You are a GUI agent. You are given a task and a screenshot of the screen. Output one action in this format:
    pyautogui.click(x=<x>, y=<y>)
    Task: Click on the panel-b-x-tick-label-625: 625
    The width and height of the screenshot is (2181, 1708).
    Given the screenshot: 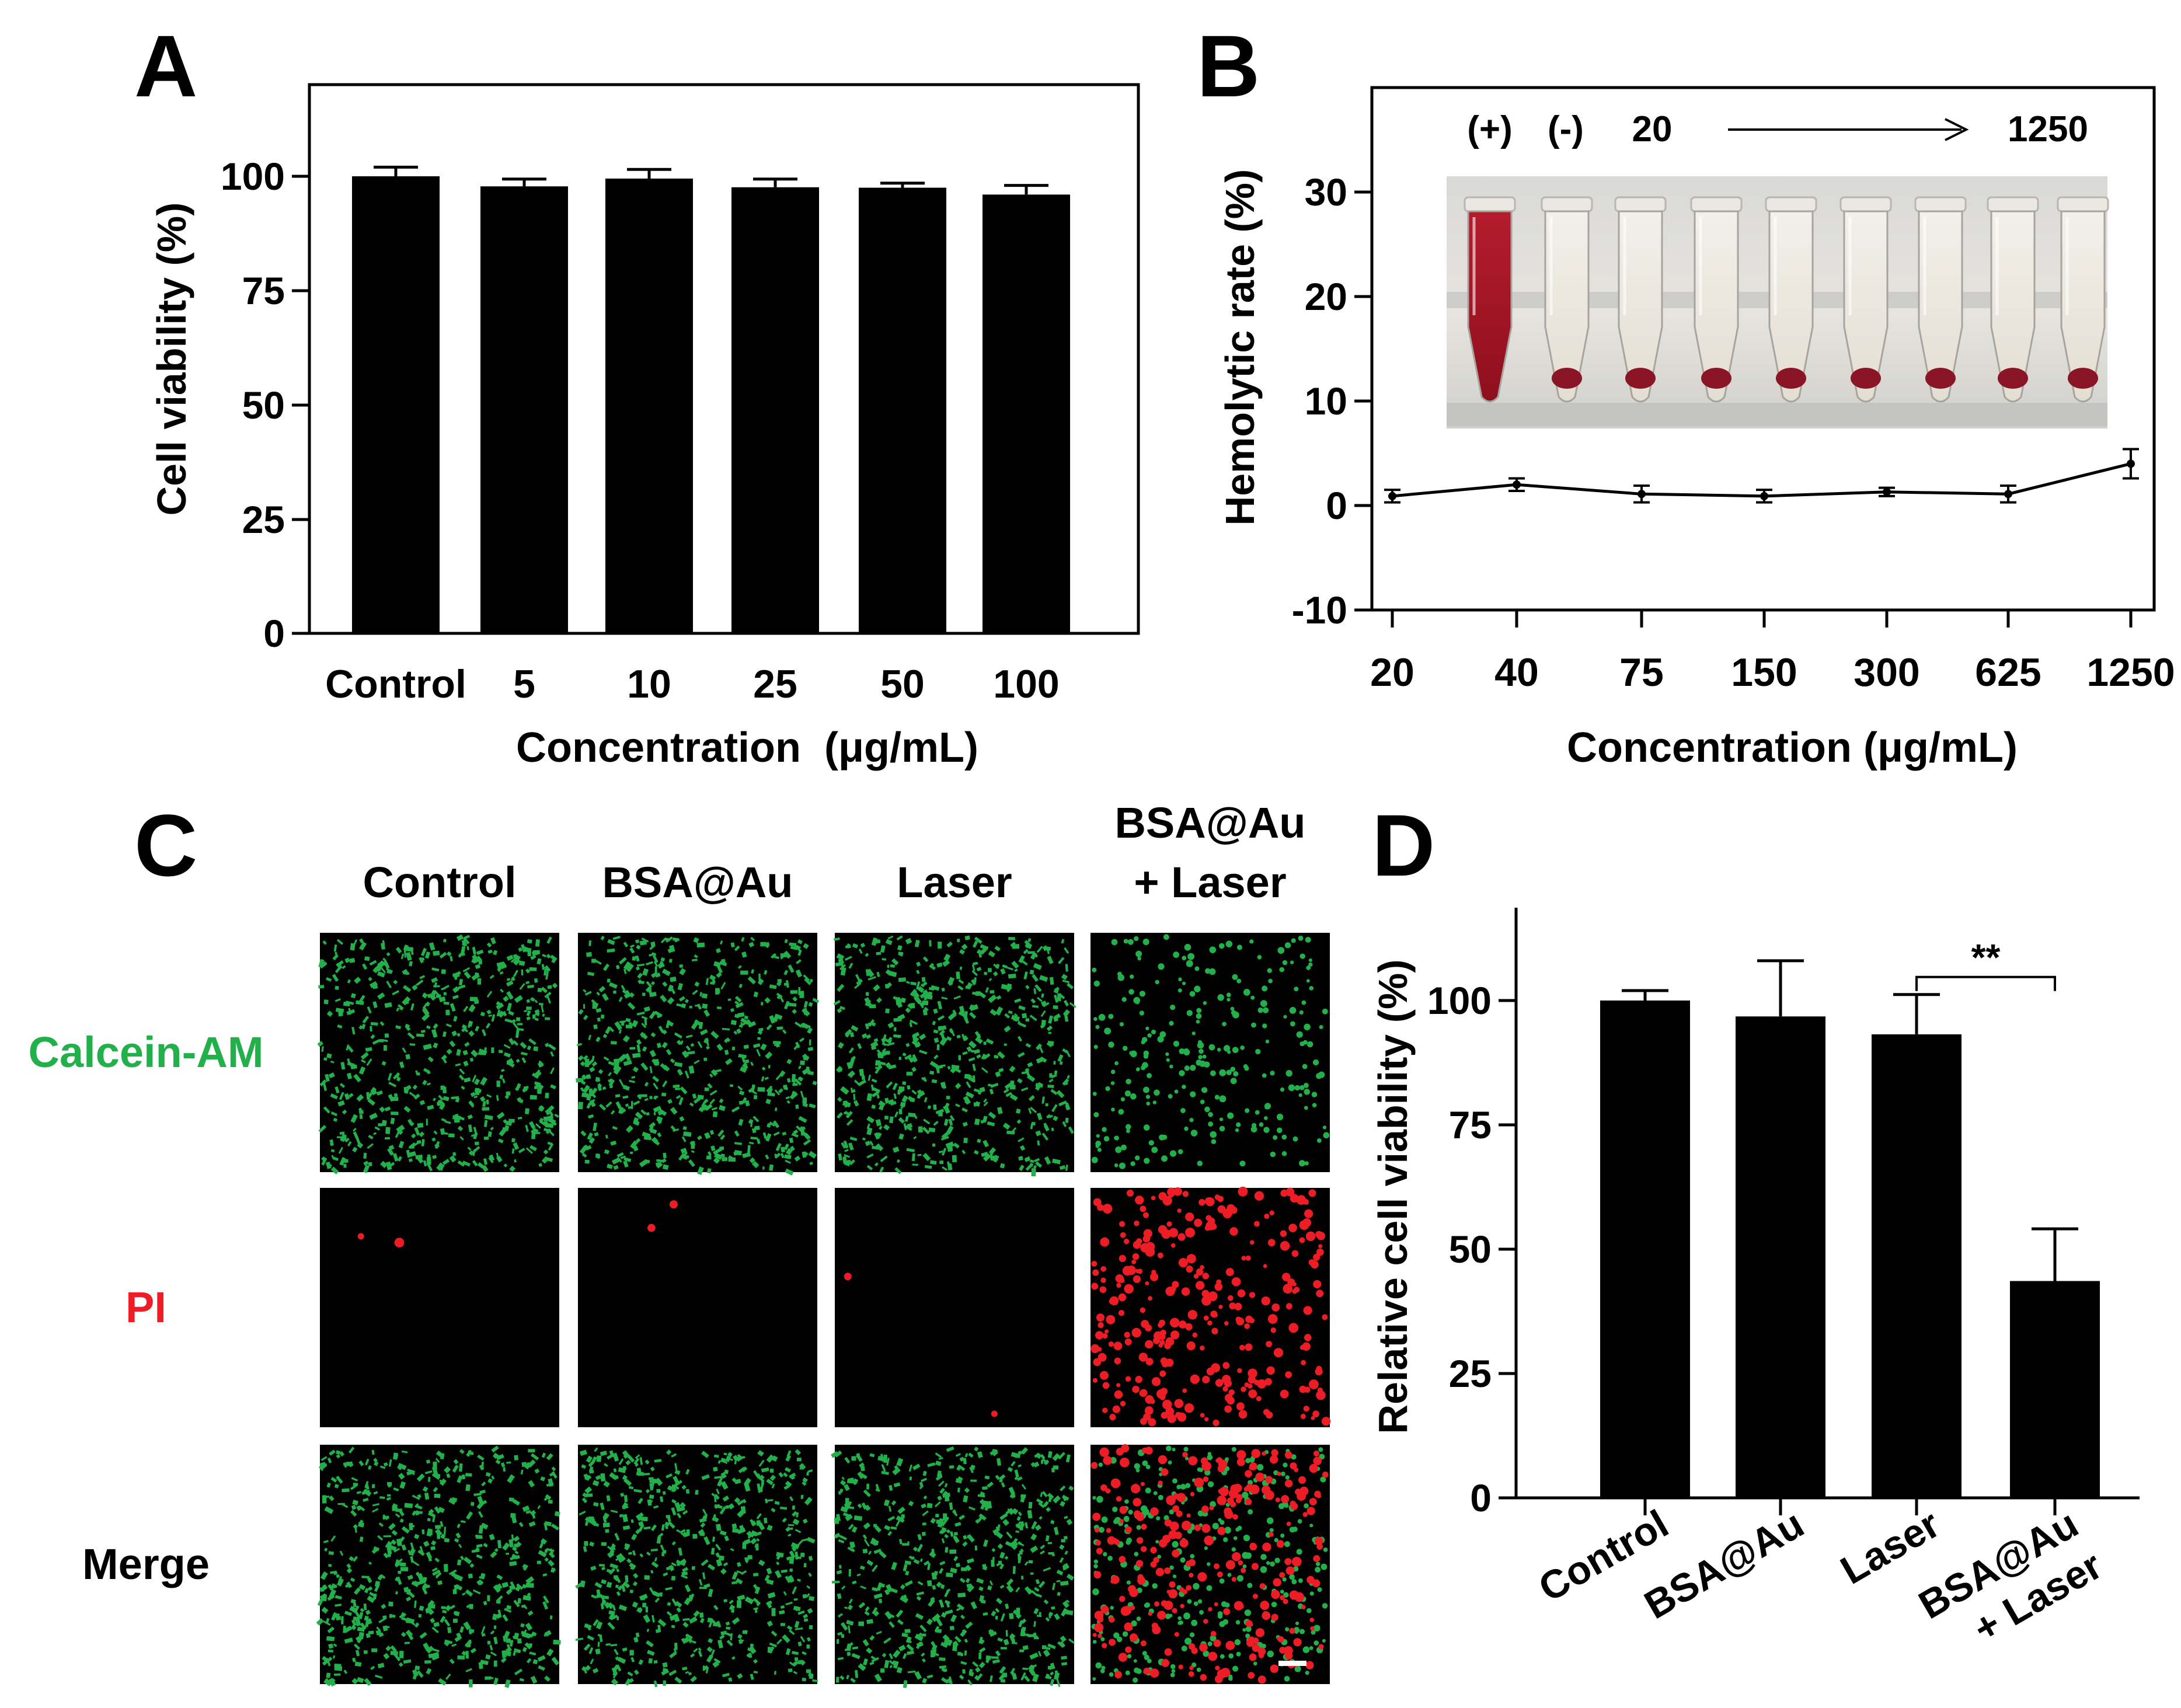 What is the action you would take?
    pyautogui.click(x=2008, y=673)
    